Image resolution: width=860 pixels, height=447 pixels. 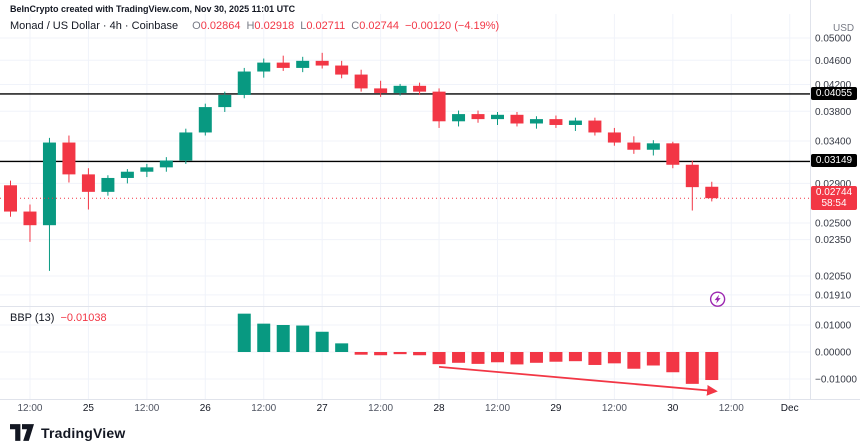 I want to click on tradingview-logo, so click(x=22, y=432).